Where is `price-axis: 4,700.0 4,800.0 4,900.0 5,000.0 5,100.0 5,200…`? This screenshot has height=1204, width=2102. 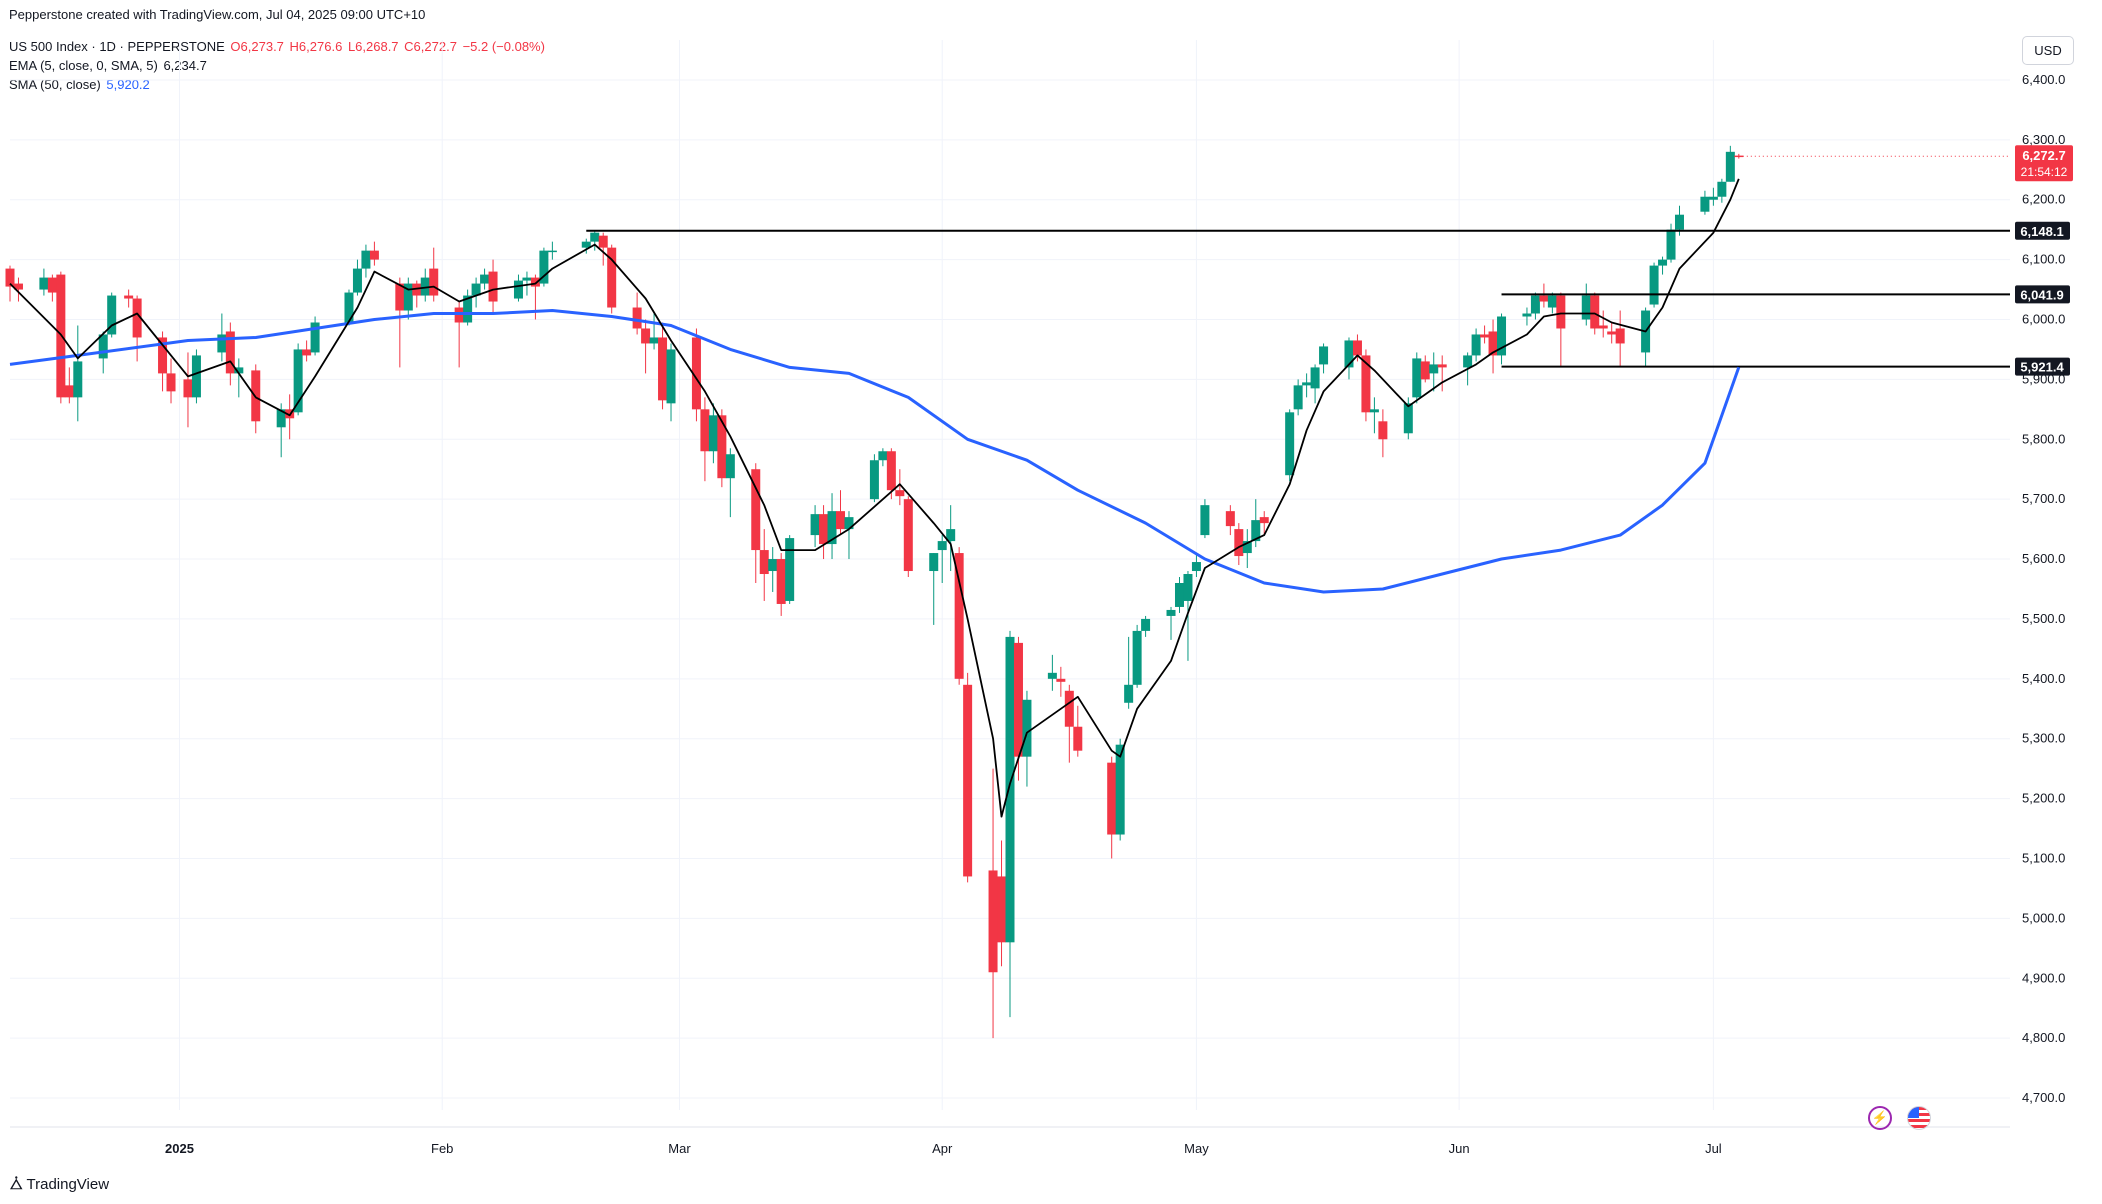 price-axis: 4,700.0 4,800.0 4,900.0 5,000.0 5,100.0 5,200… is located at coordinates (2044, 588).